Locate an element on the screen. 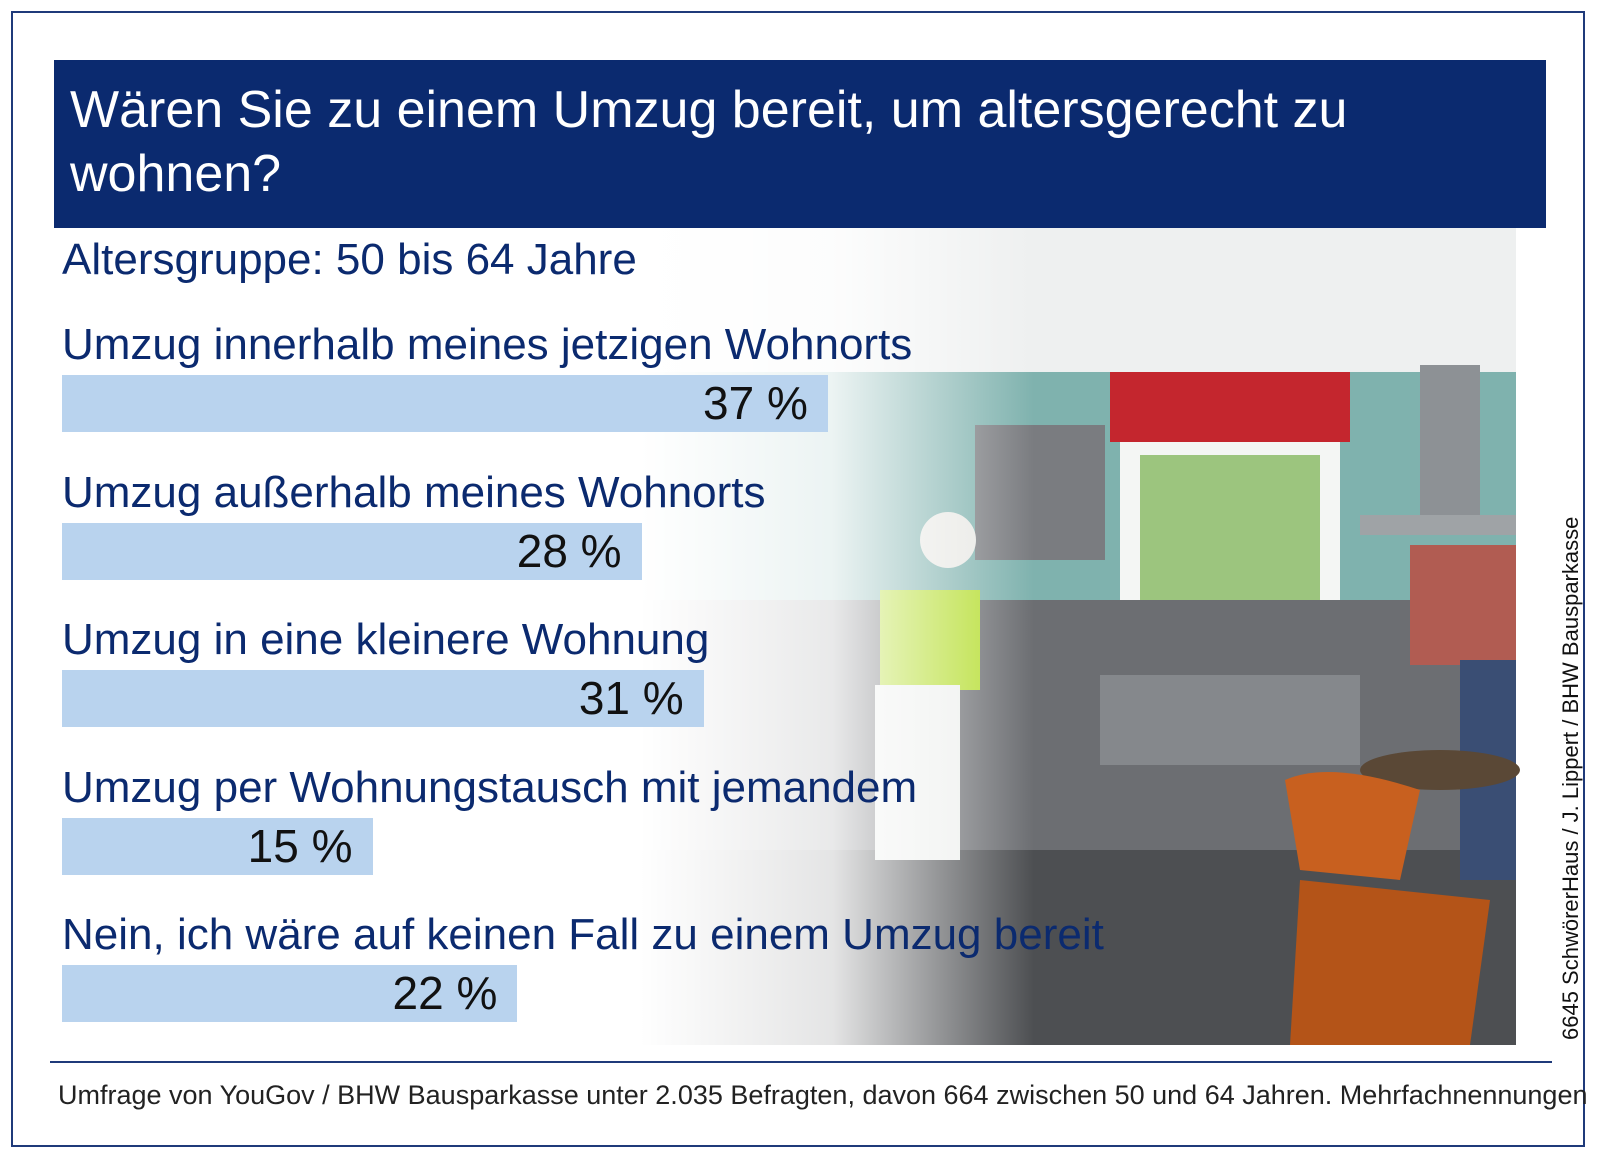 The image size is (1600, 1163). value-label: 28 % is located at coordinates (569, 550).